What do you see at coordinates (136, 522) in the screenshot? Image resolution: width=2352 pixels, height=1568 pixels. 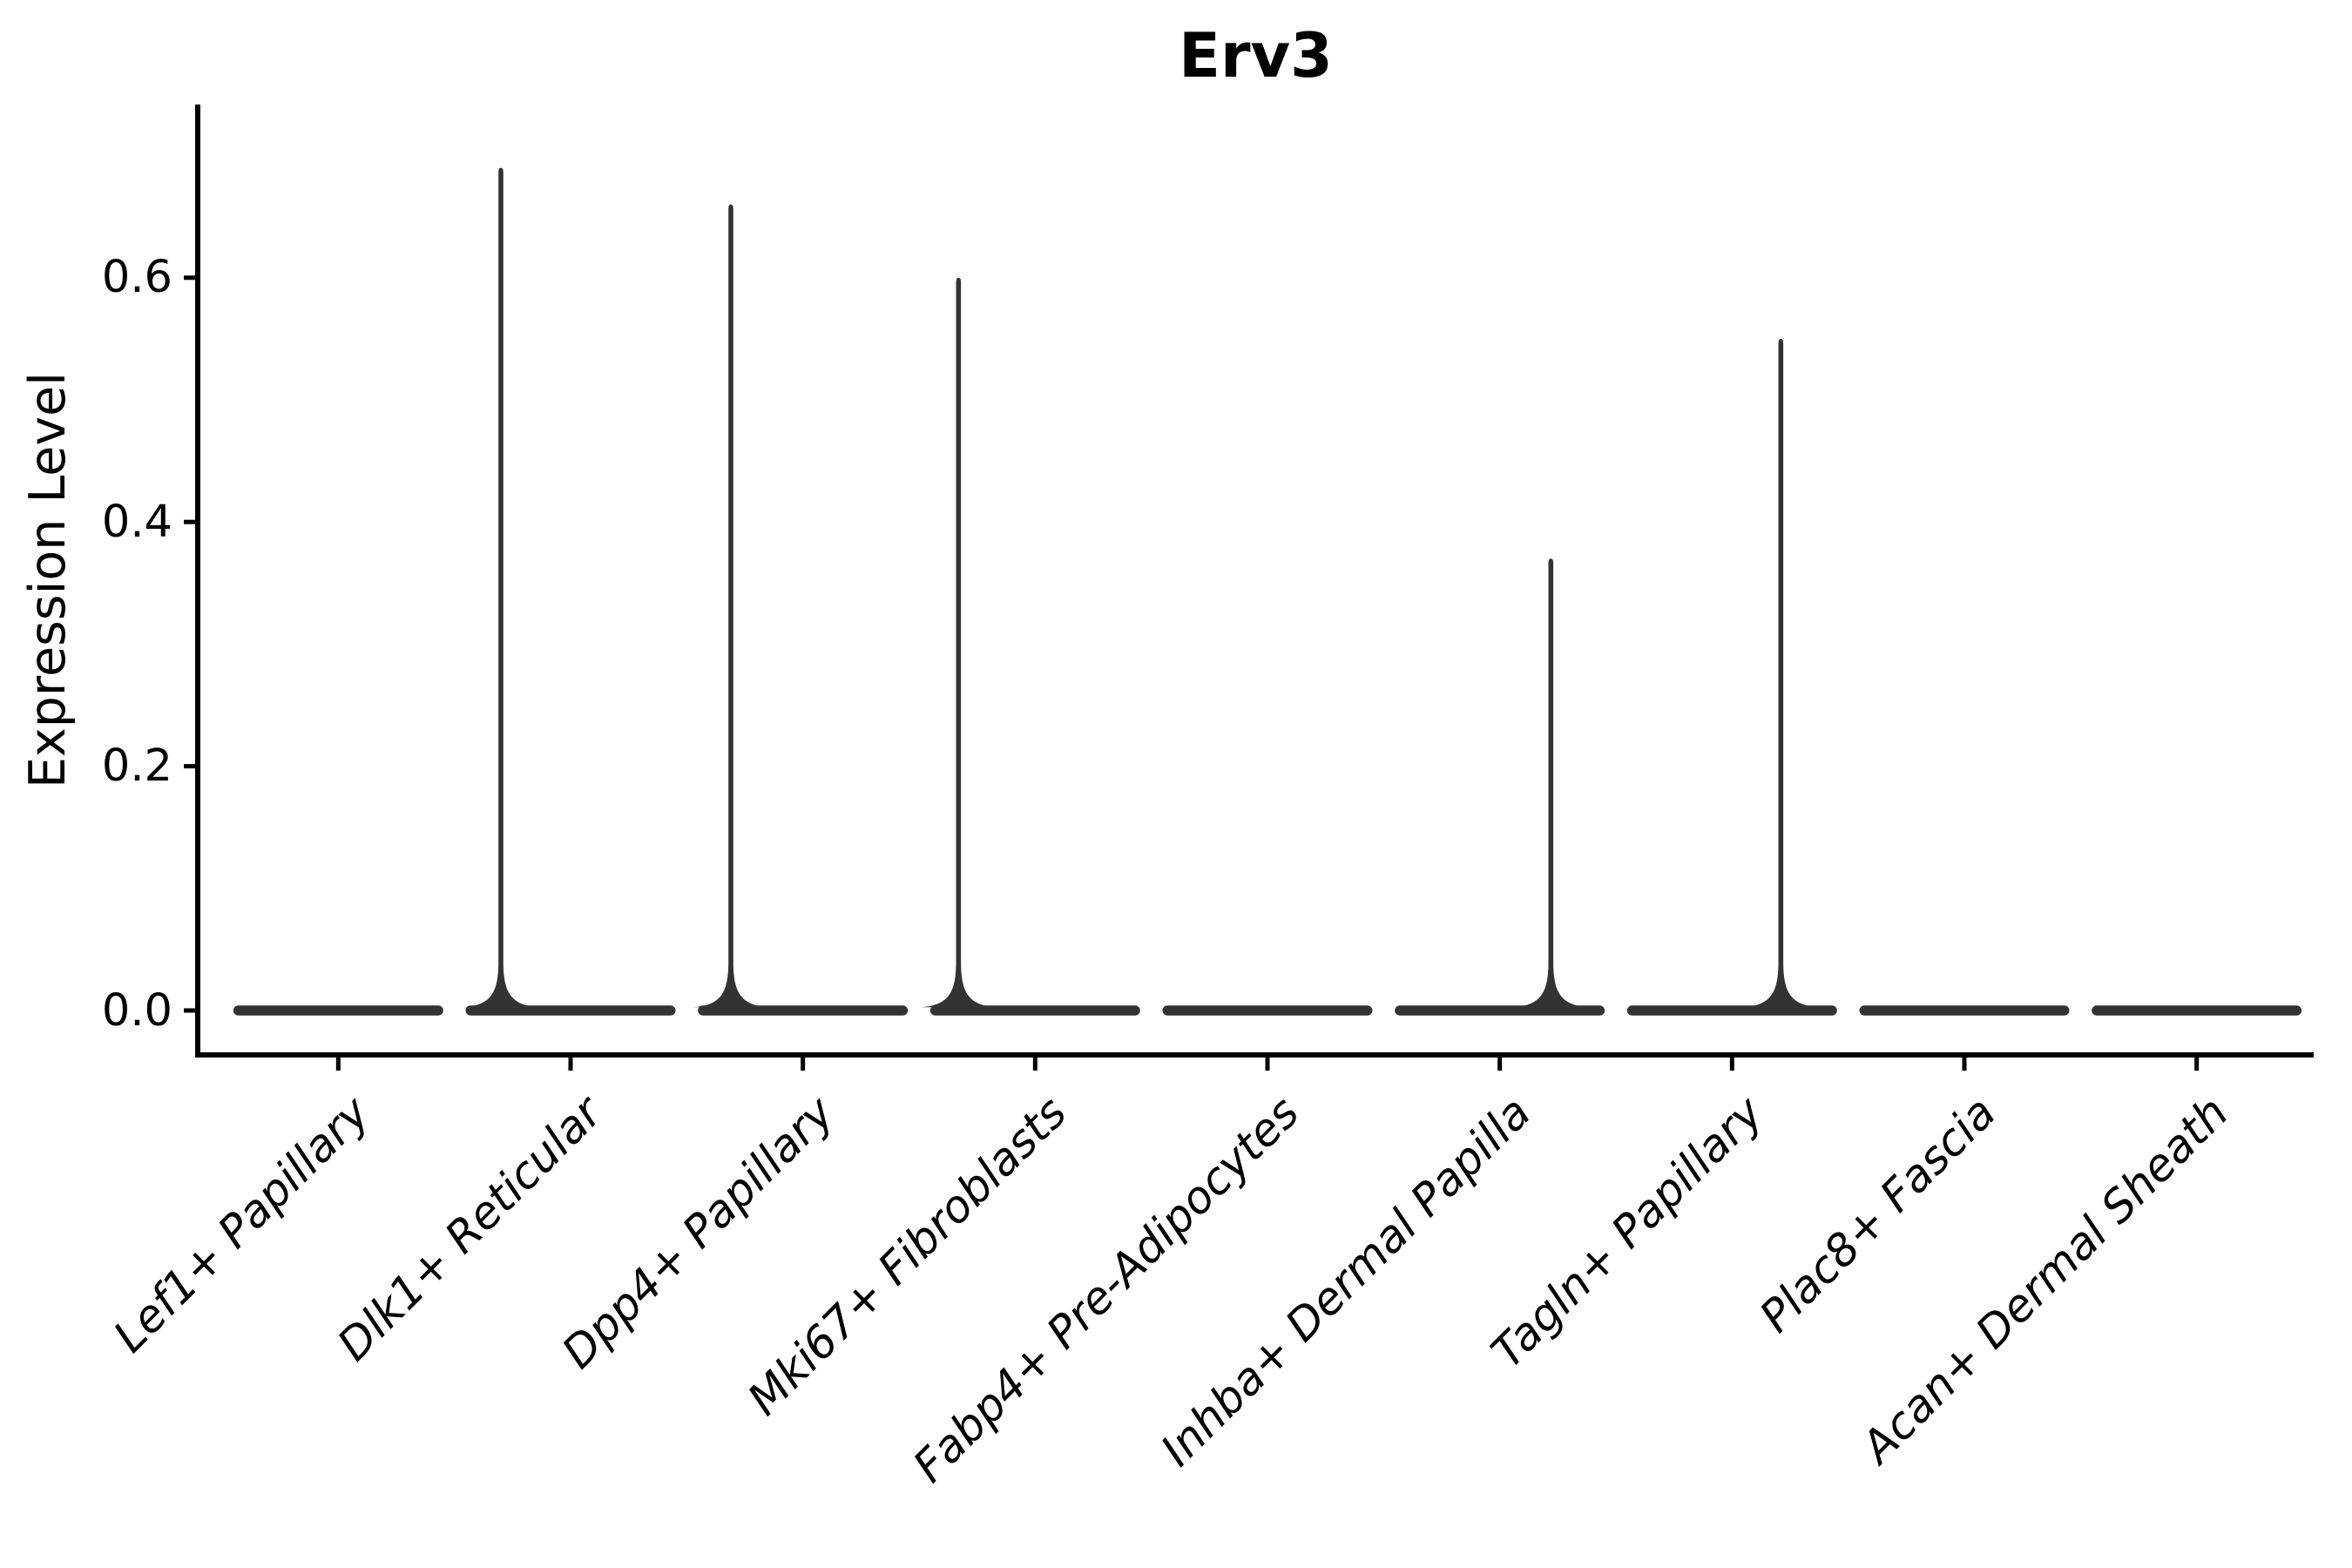 I see `y-tick-label: 0.4` at bounding box center [136, 522].